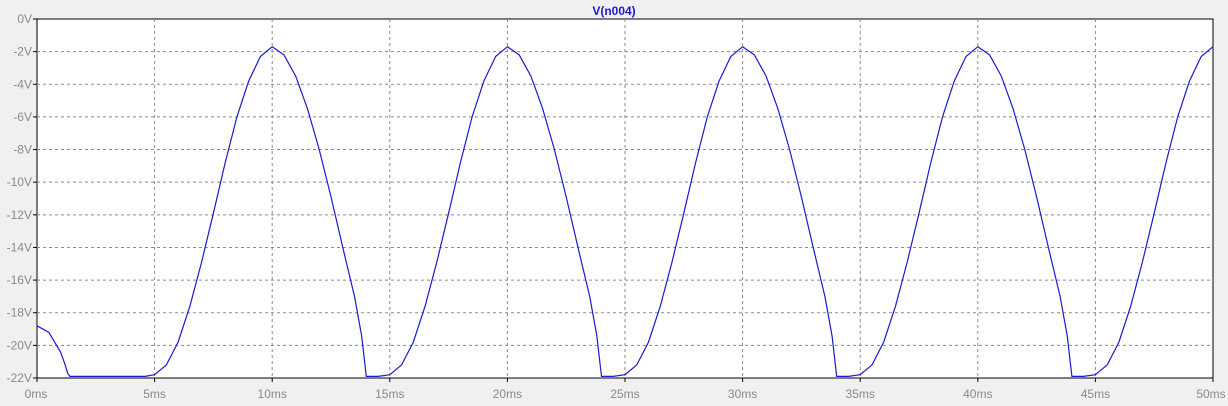  Describe the element at coordinates (613, 11) in the screenshot. I see `chart-title: V(n004)` at that location.